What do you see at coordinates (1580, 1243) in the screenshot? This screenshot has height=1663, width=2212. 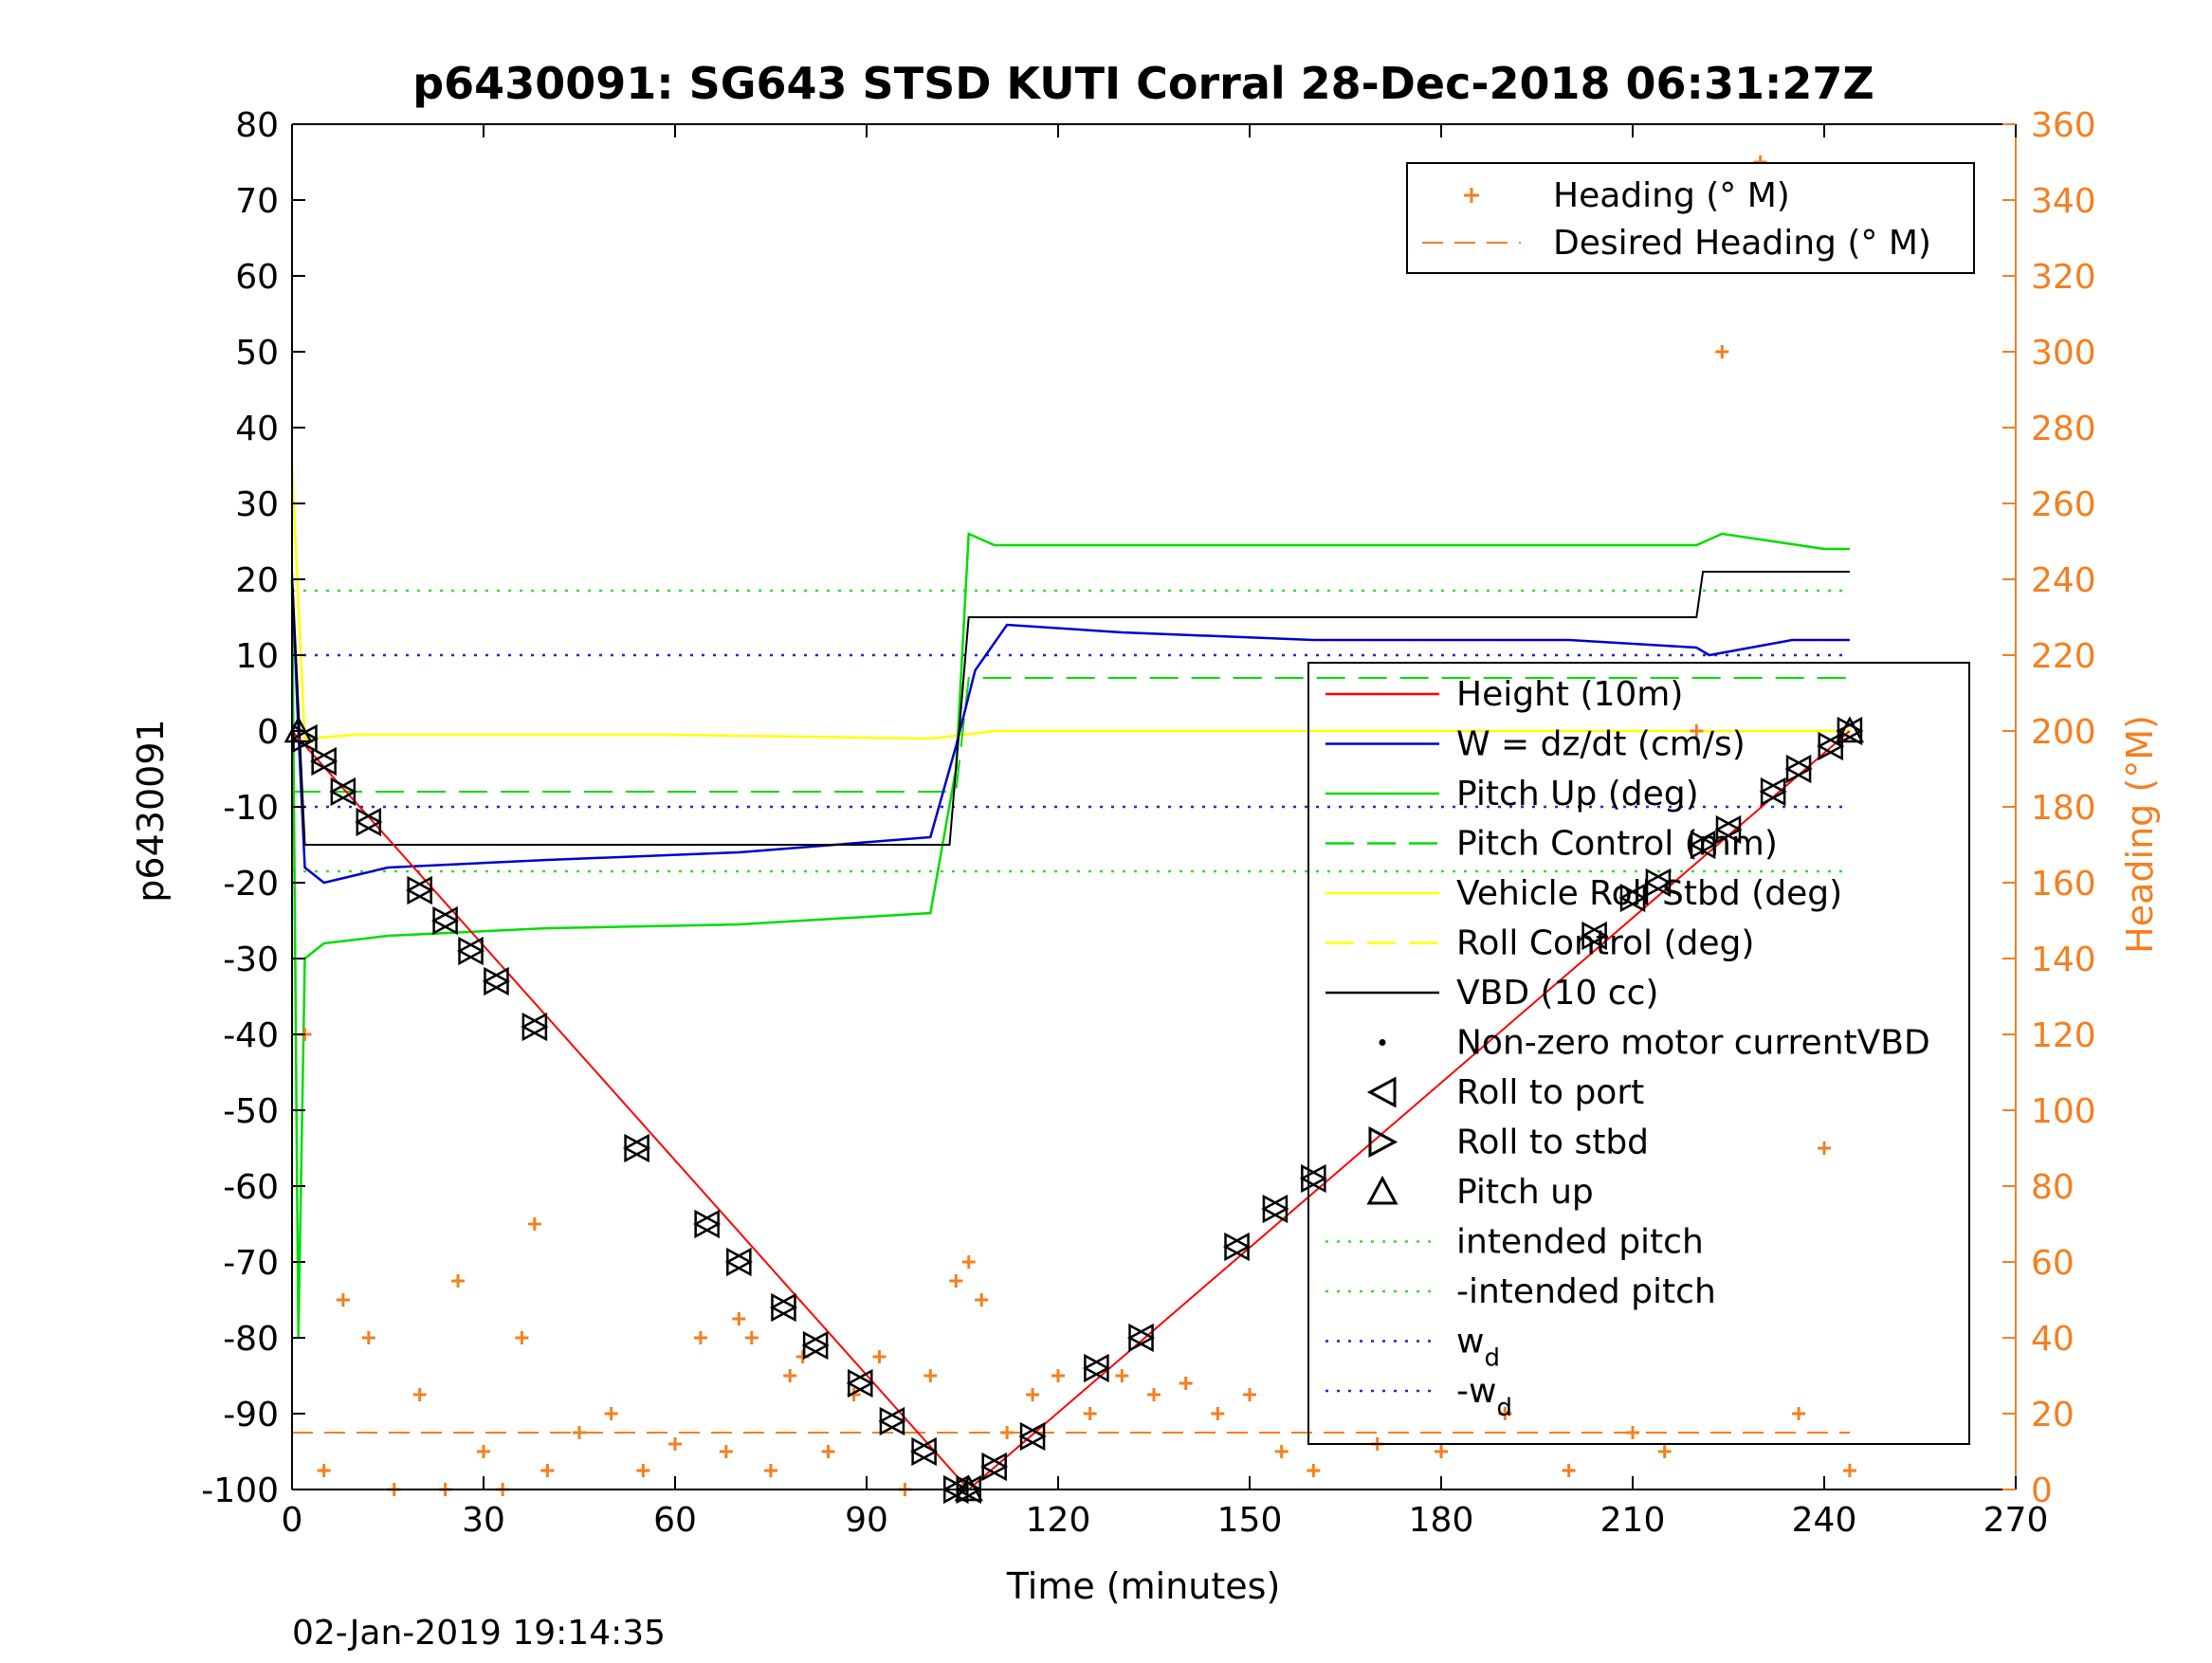 I see `legend-label: intended pitch` at bounding box center [1580, 1243].